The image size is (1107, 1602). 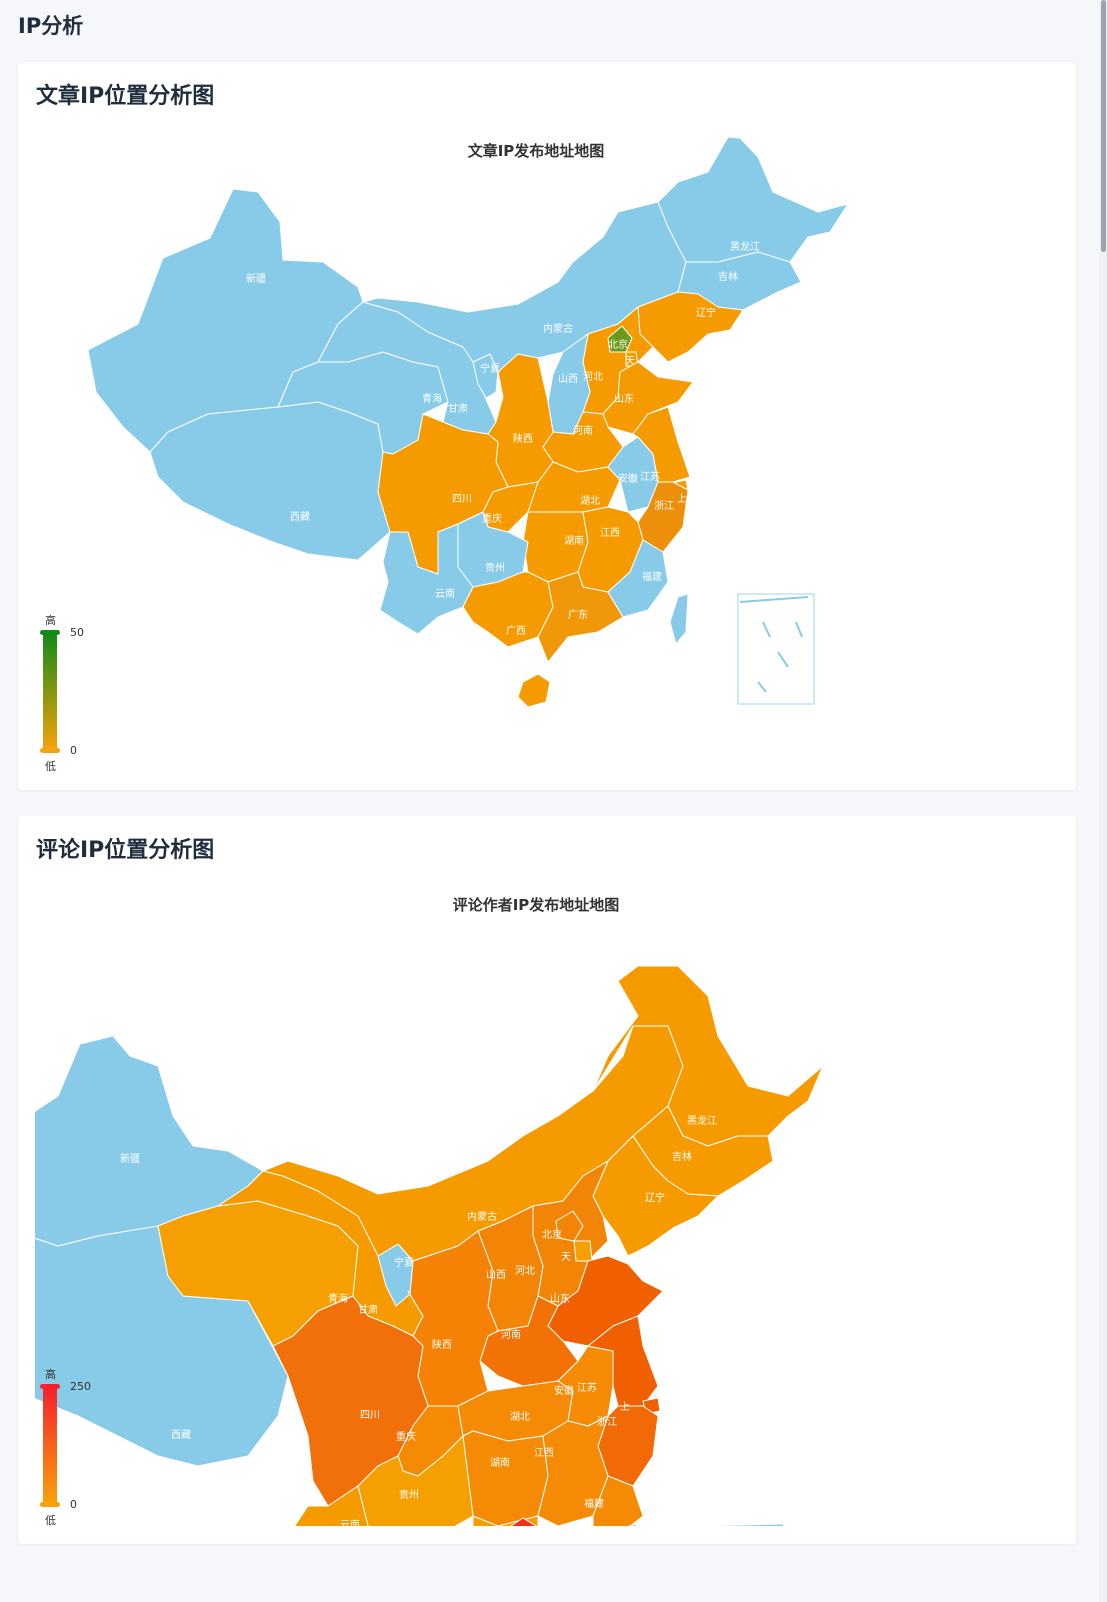 I want to click on province-hainan, so click(x=534, y=690).